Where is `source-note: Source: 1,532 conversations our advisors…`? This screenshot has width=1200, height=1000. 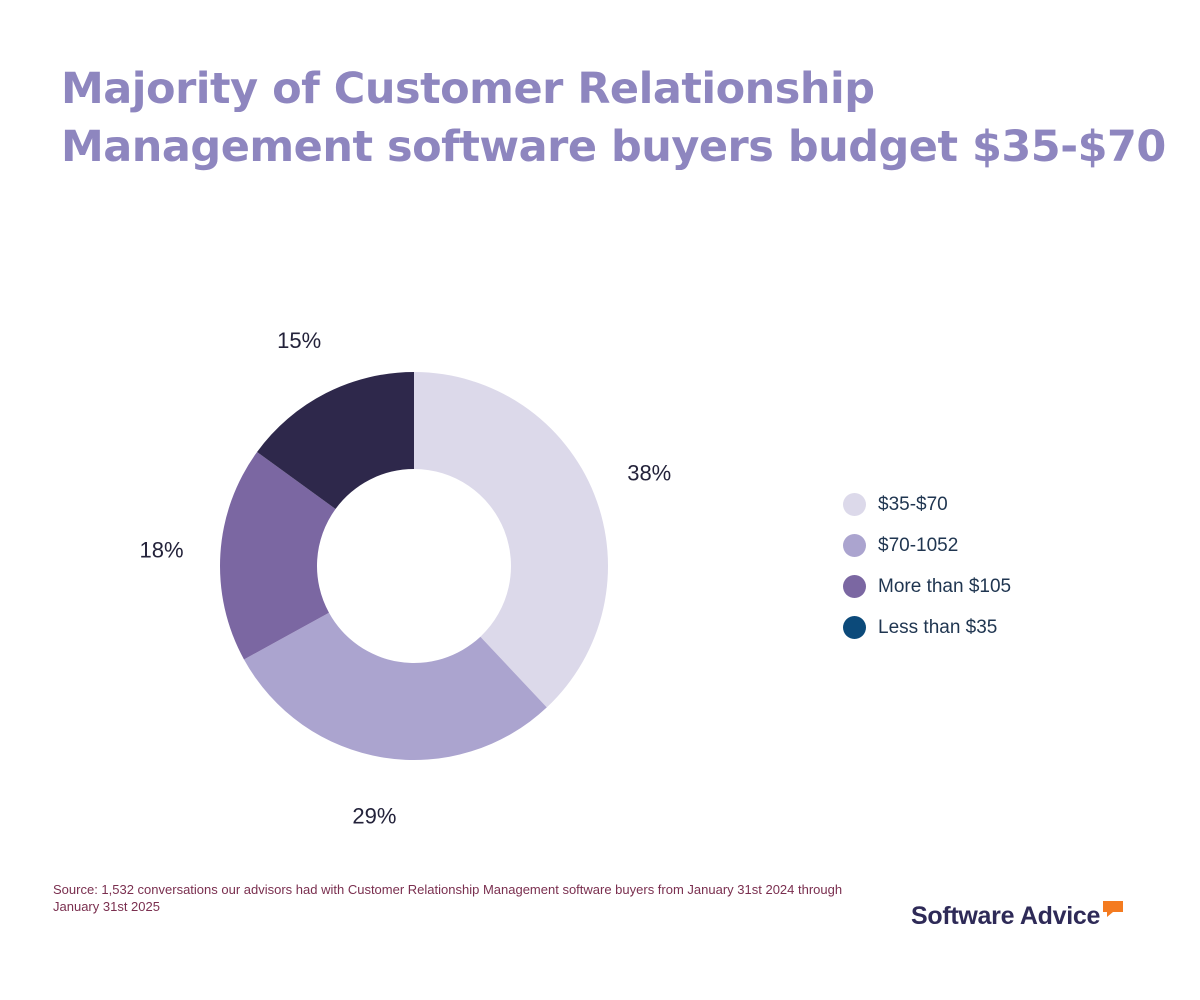
source-note: Source: 1,532 conversations our advisors… is located at coordinates (448, 898).